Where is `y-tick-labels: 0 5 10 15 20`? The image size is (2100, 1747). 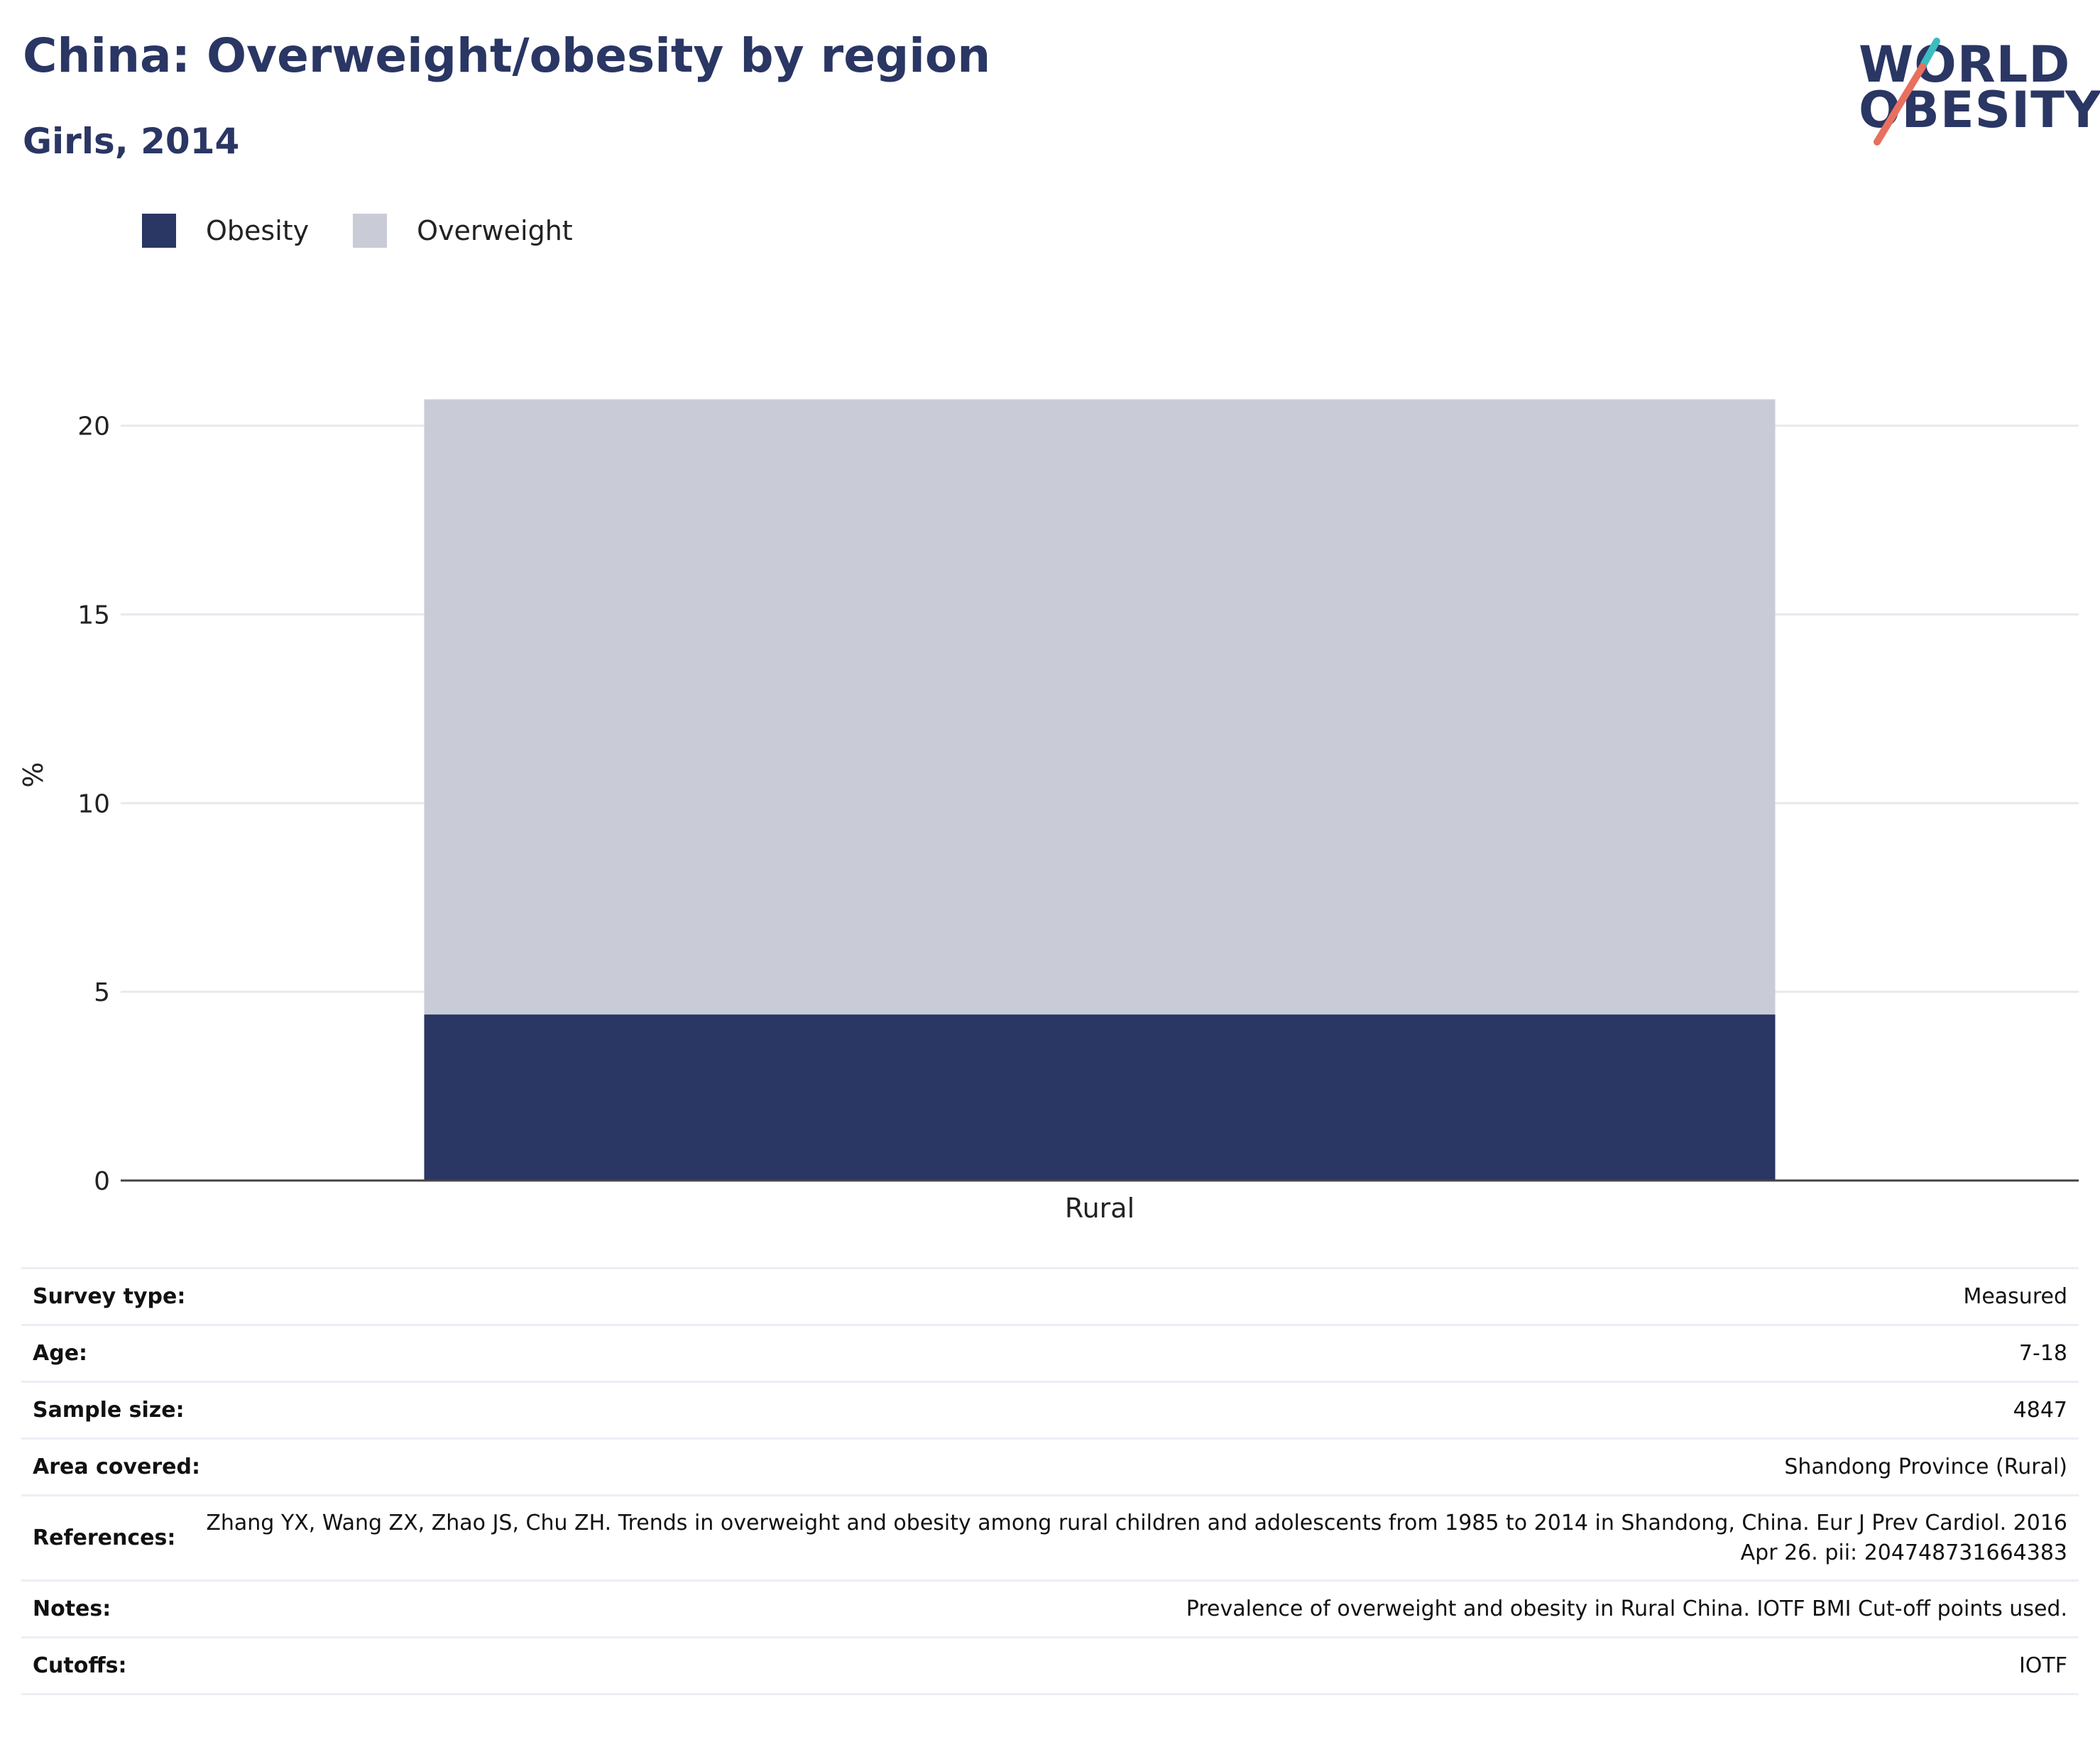
y-tick-labels: 0 5 10 15 20 is located at coordinates (93, 804).